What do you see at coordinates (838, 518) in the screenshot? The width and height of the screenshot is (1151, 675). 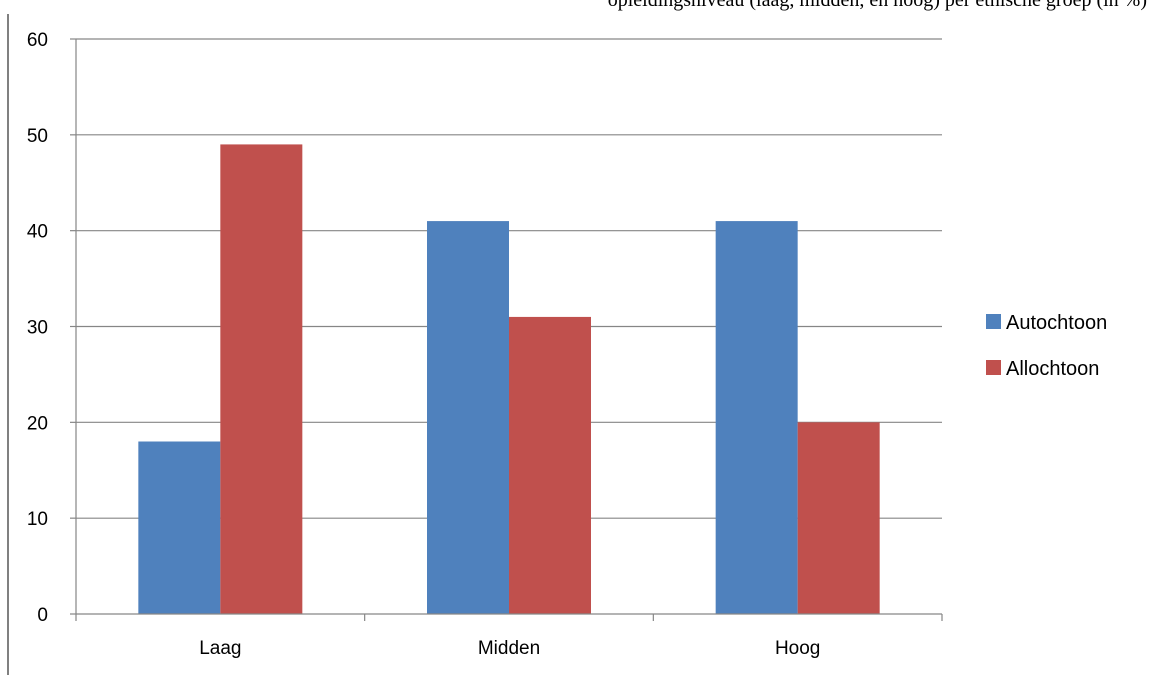 I see `bar-allochtoon-hoog` at bounding box center [838, 518].